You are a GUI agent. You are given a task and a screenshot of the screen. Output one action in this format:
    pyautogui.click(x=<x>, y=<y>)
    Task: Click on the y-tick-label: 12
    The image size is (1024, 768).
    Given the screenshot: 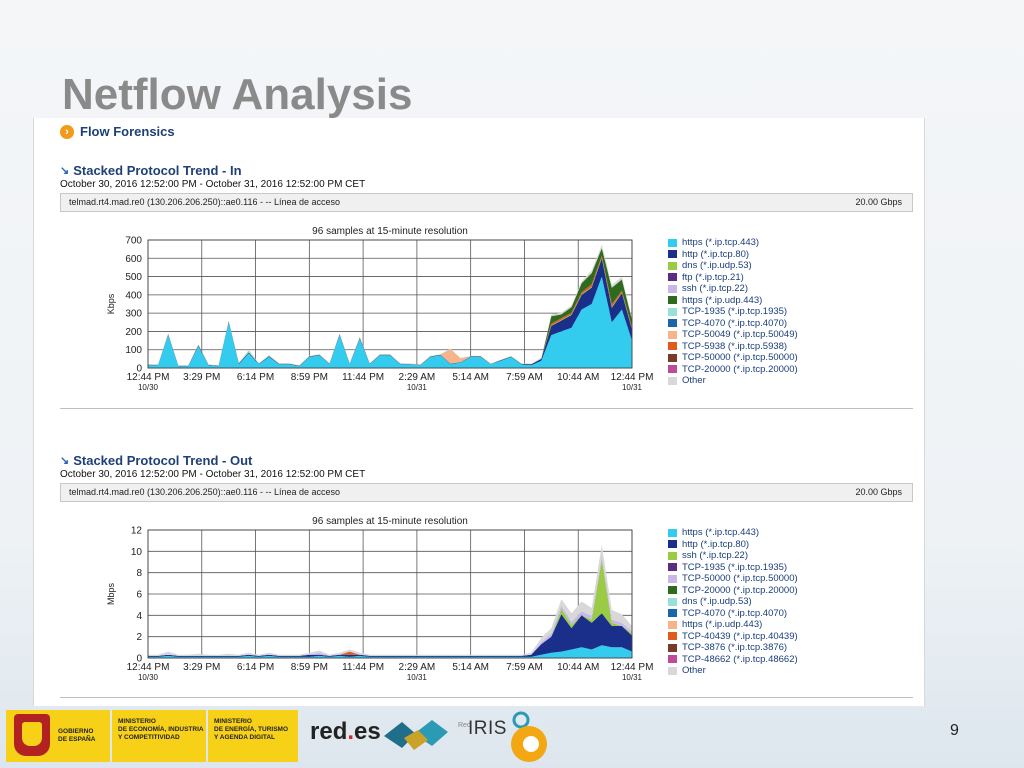 What is the action you would take?
    pyautogui.click(x=137, y=531)
    